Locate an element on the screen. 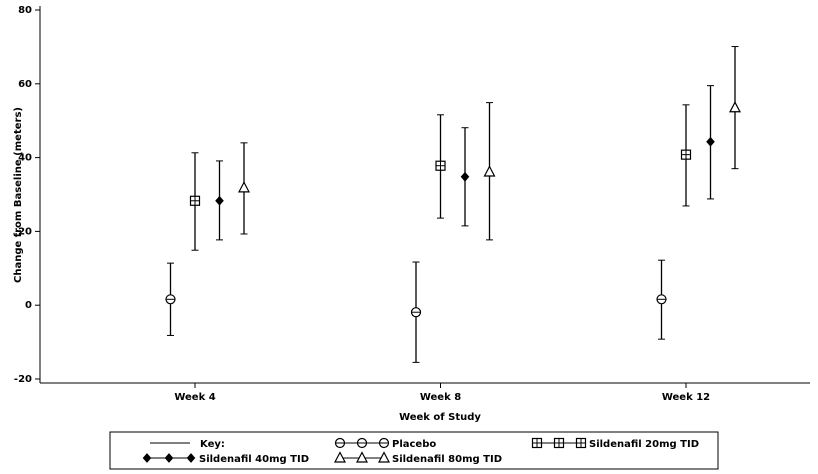 The image size is (818, 474). legend-label: Placebo is located at coordinates (414, 444).